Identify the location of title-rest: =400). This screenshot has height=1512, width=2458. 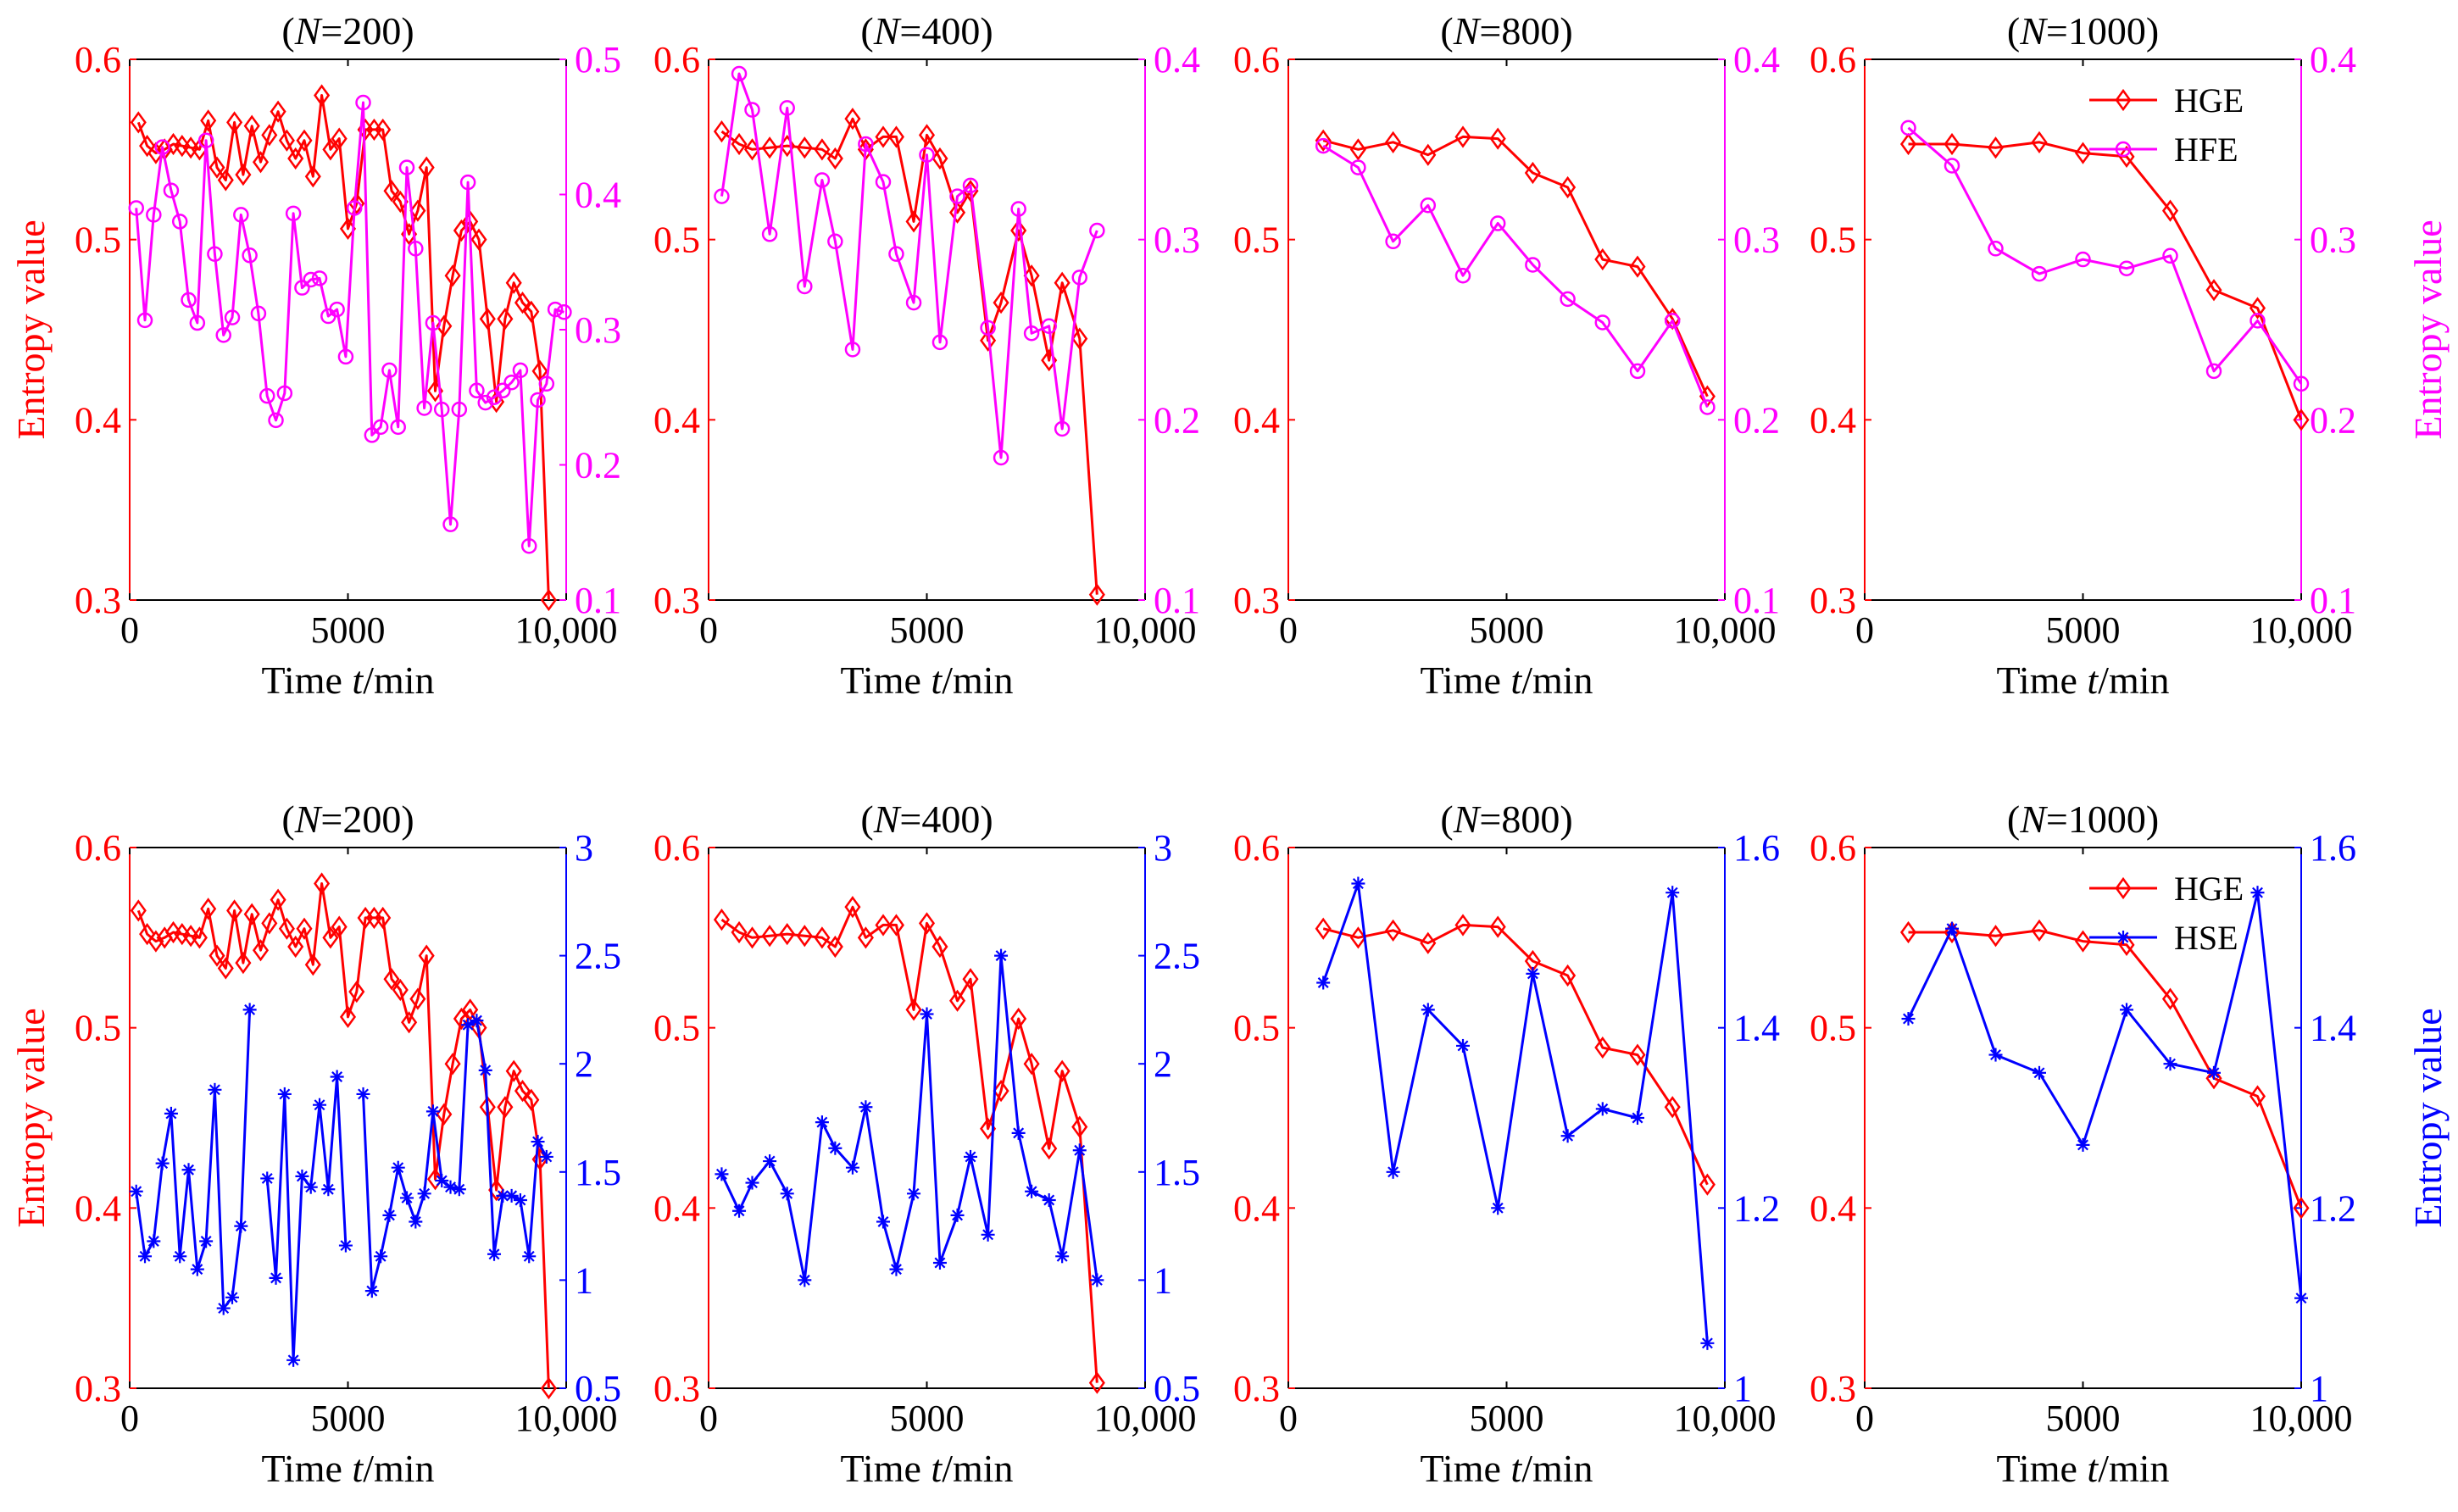
(946, 31).